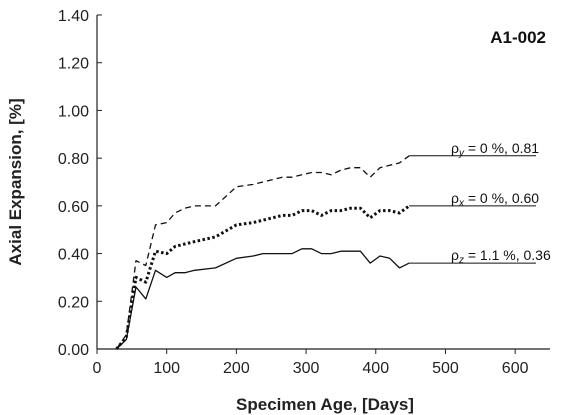 The width and height of the screenshot is (566, 415). What do you see at coordinates (73, 159) in the screenshot?
I see `y-tick-label: 0.80` at bounding box center [73, 159].